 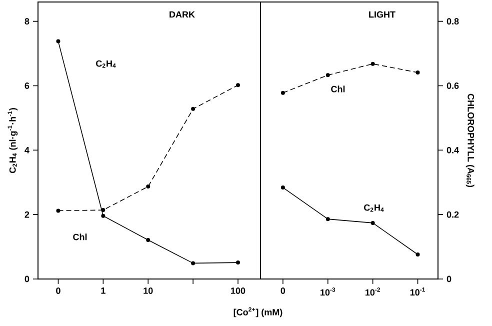 I want to click on x-tick-label: 1, so click(x=103, y=291).